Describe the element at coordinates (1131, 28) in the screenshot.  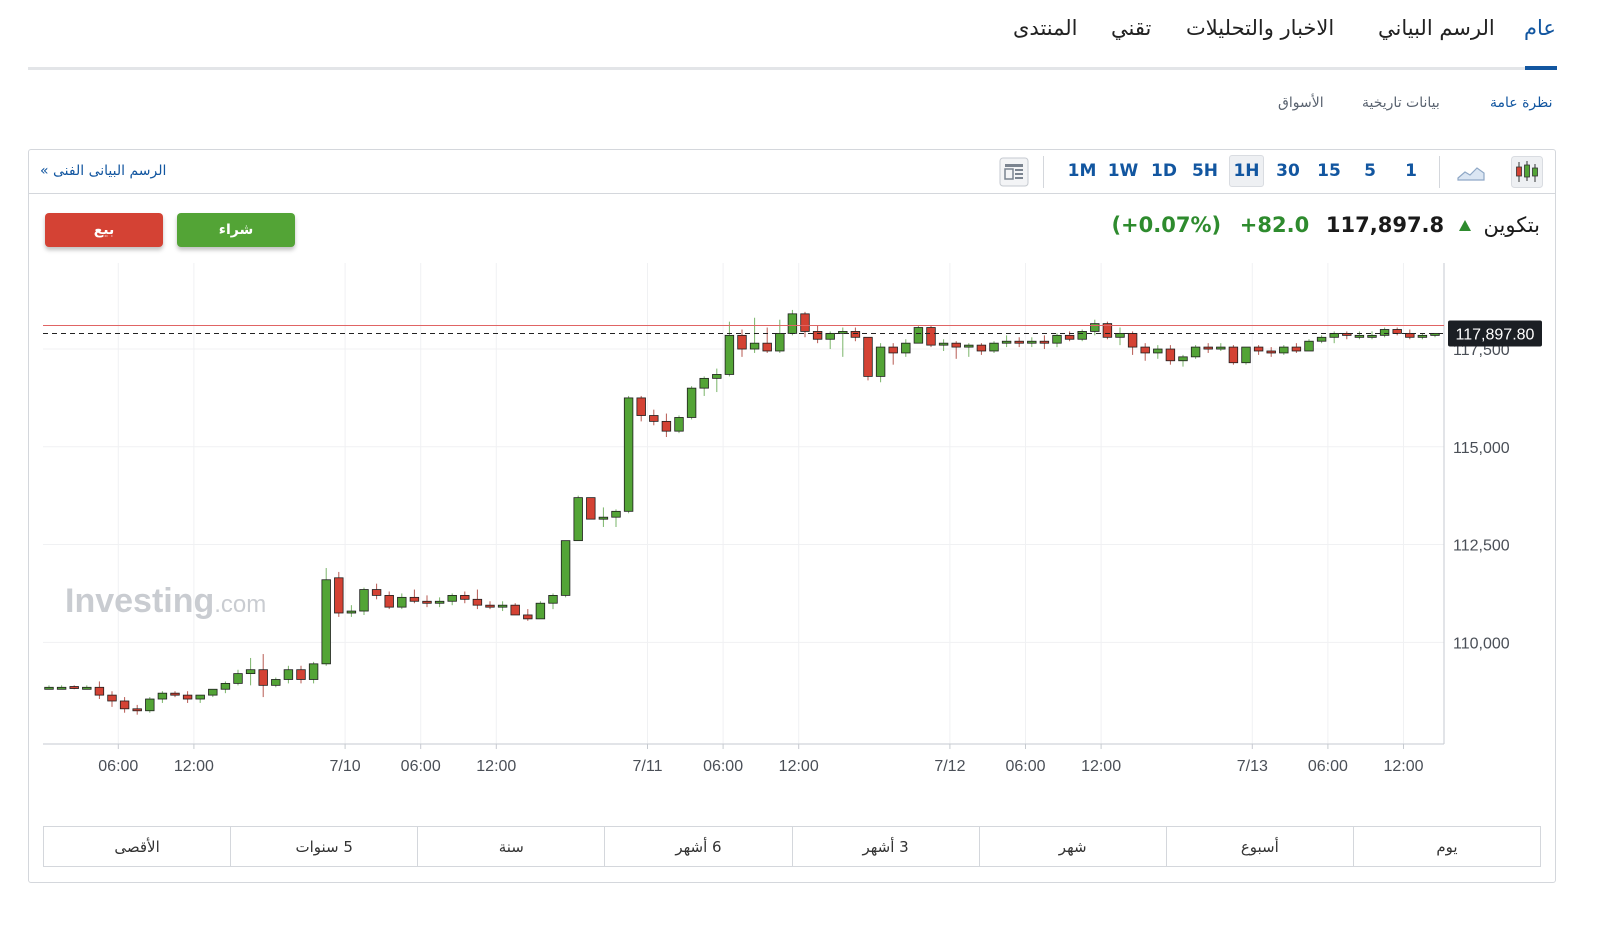
I see `tab-technical: تقني` at that location.